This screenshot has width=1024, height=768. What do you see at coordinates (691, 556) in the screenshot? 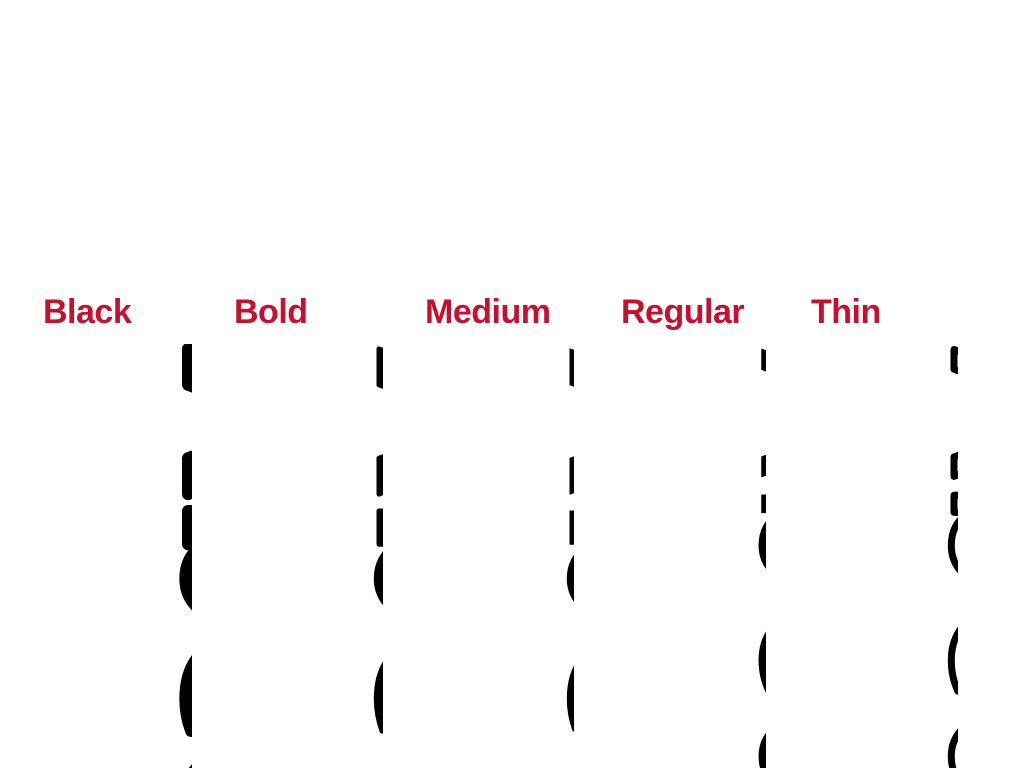
I see `specimen-regular: Abcd` at bounding box center [691, 556].